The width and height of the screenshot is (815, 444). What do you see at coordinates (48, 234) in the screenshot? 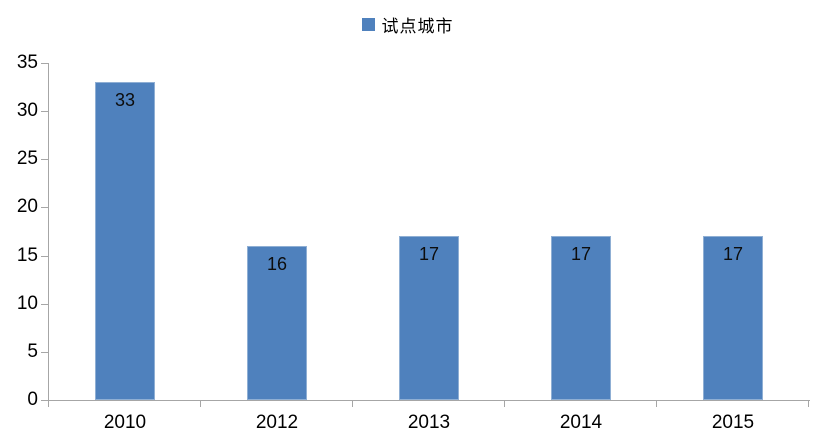
I see `y-axis-line` at bounding box center [48, 234].